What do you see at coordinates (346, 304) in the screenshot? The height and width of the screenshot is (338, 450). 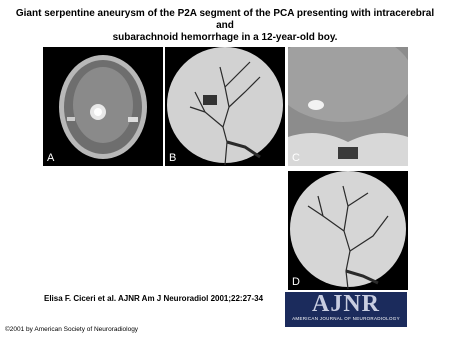 I see `logo-title: AJNR` at bounding box center [346, 304].